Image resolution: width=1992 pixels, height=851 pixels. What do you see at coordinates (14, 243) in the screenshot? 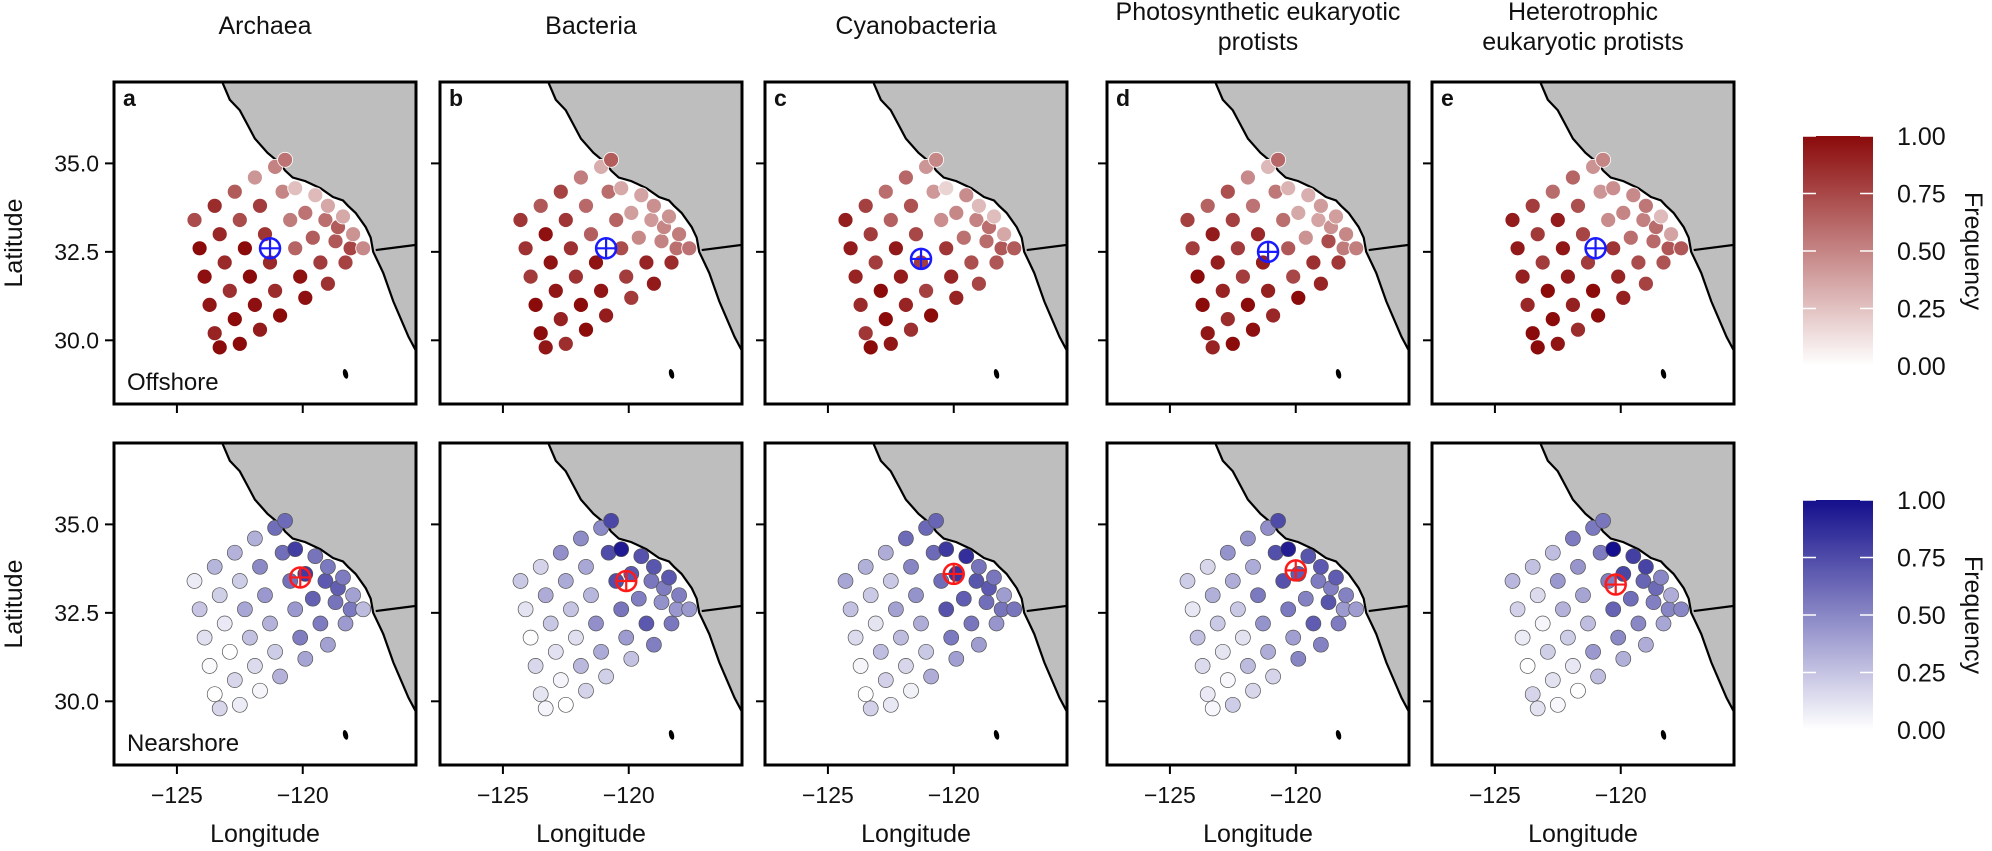
I see `y-axis-label: Latitude` at bounding box center [14, 243].